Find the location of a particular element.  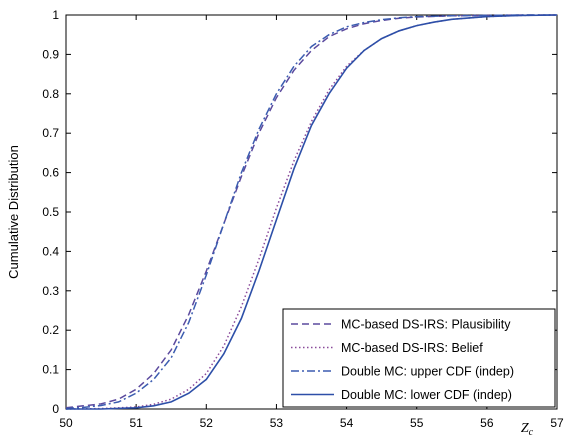

y-tick-label: 0.2 is located at coordinates (50, 330).